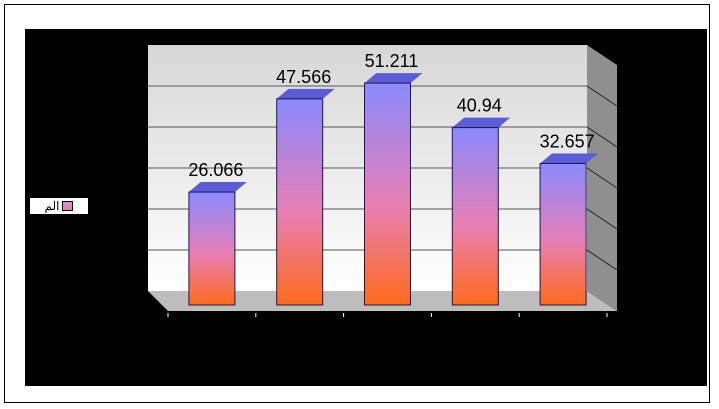 This screenshot has width=719, height=409. What do you see at coordinates (303, 77) in the screenshot?
I see `data-label-2: 47.566` at bounding box center [303, 77].